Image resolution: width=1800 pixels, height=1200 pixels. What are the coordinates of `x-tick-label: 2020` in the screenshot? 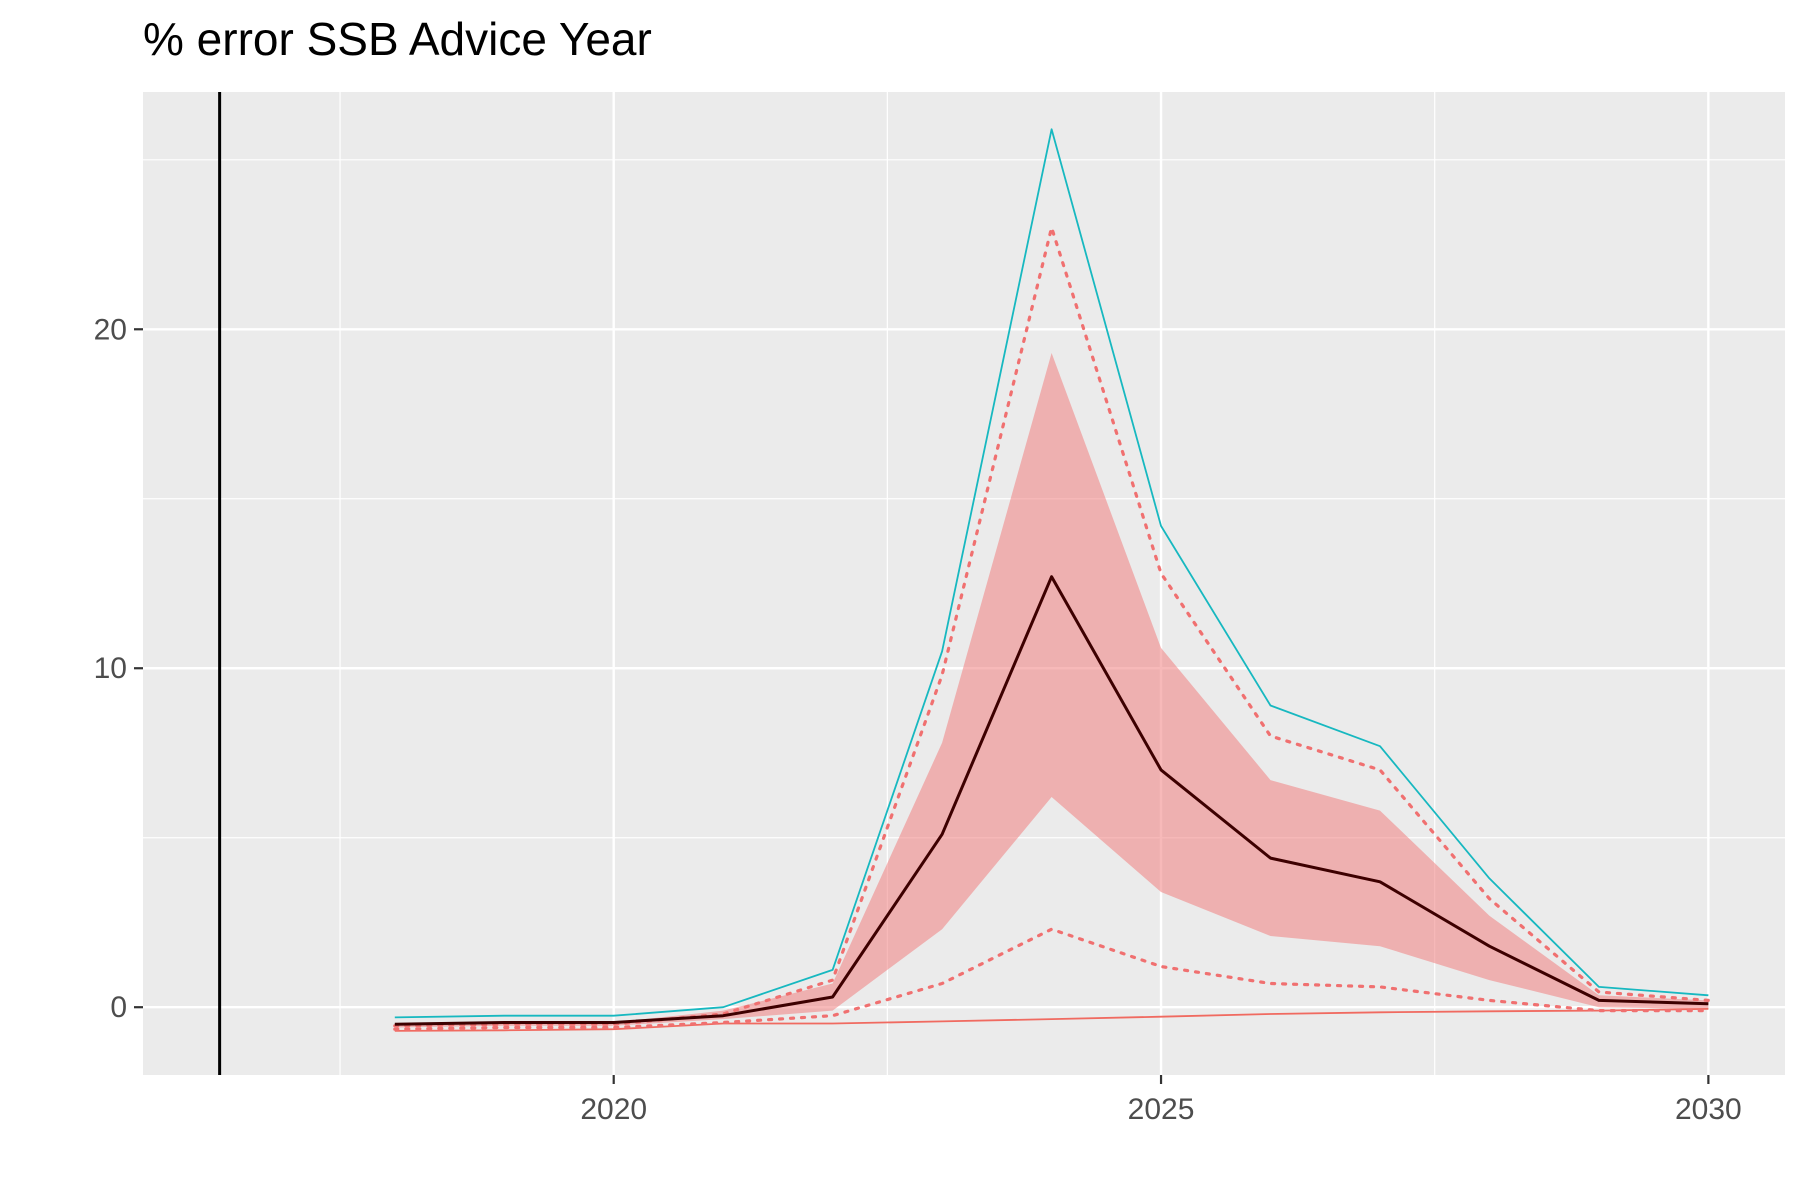 It's located at (613, 1109).